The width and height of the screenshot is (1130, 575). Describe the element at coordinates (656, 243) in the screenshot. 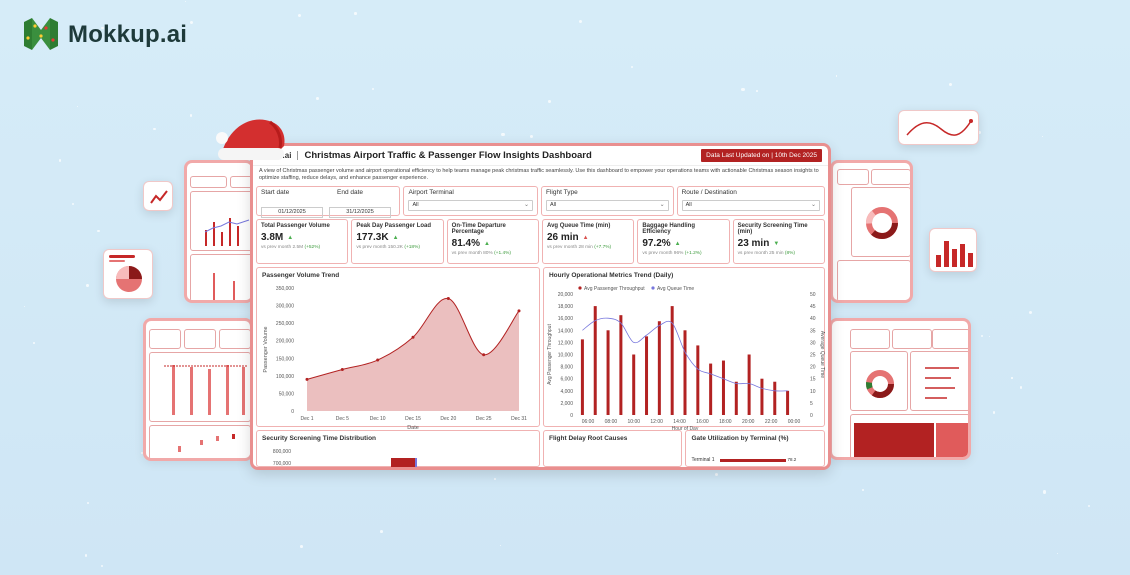

I see `kpi-value-text: 97.2%` at that location.